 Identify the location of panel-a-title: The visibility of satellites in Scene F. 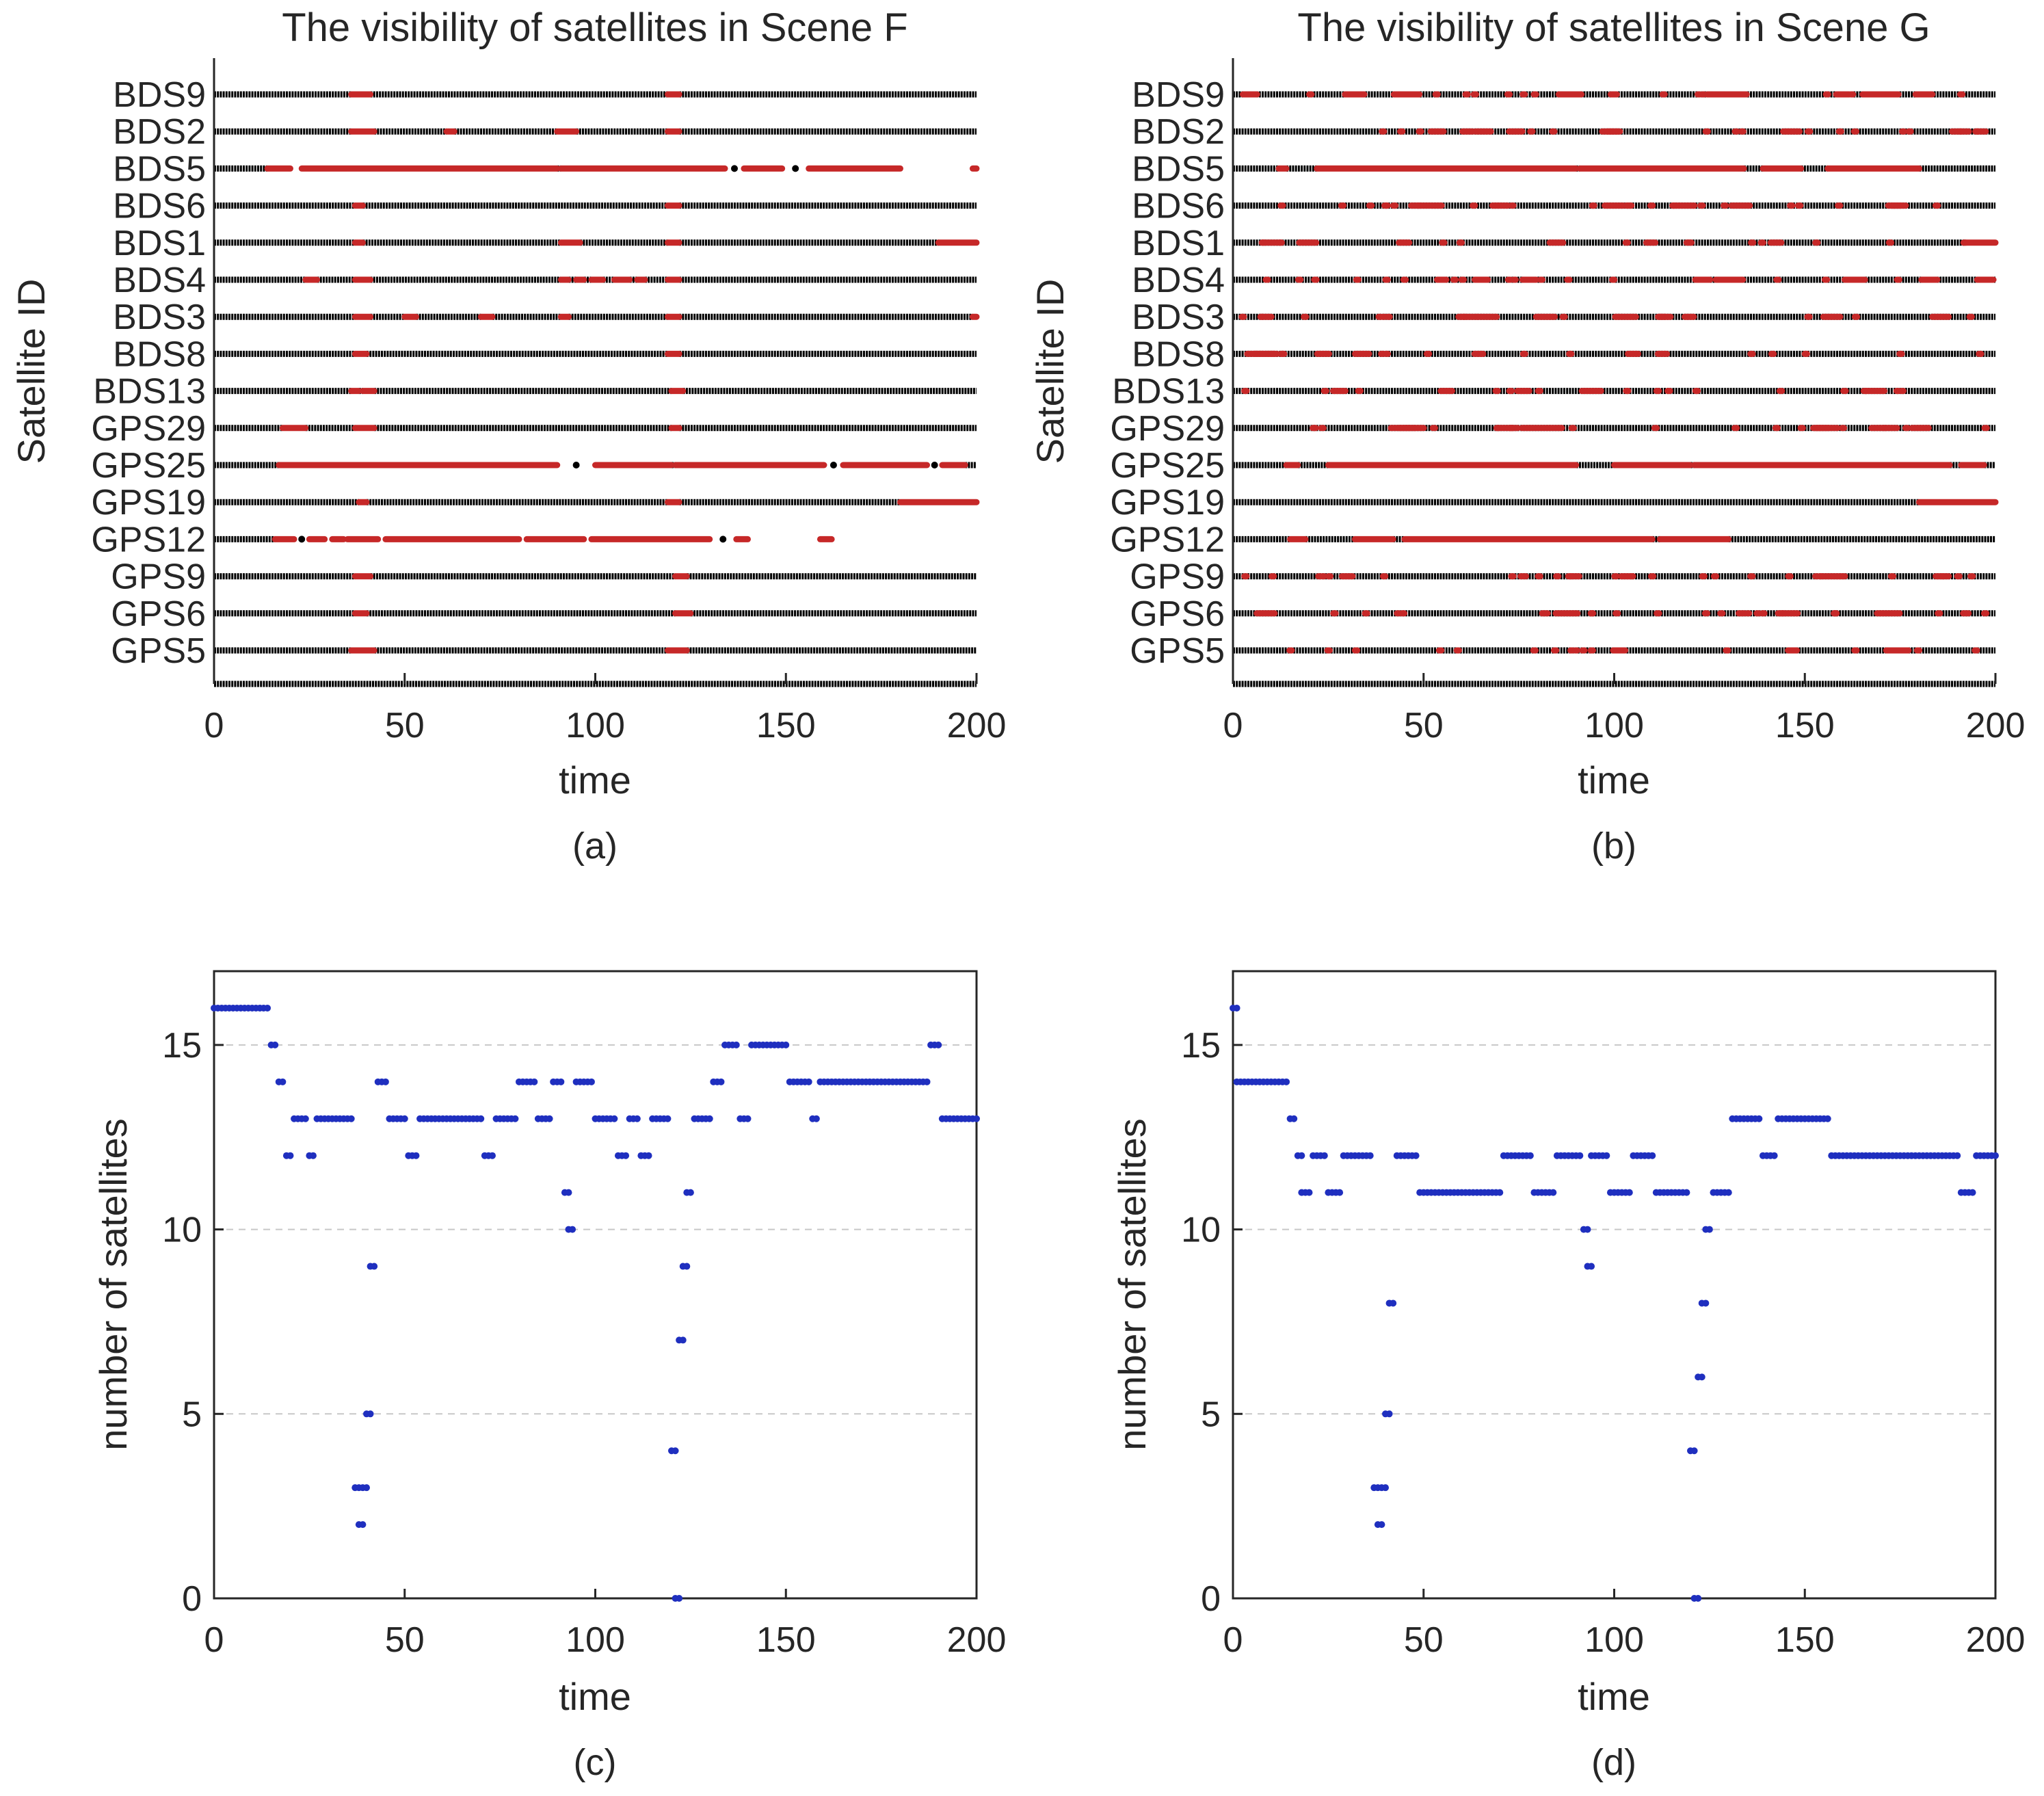
(594, 27).